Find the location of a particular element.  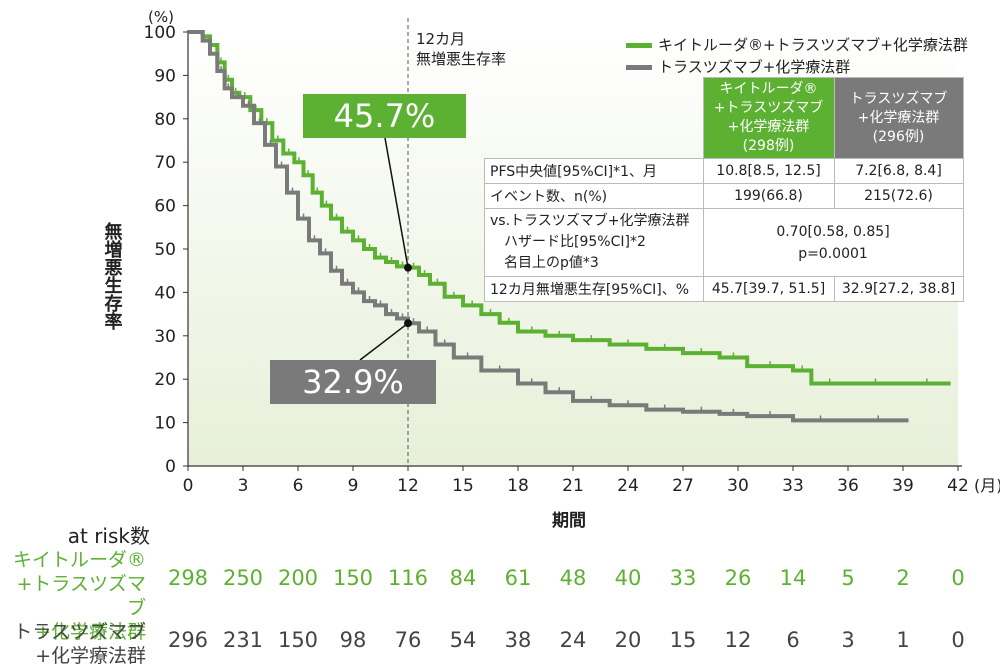

y-tick-label: 100 is located at coordinates (160, 33).